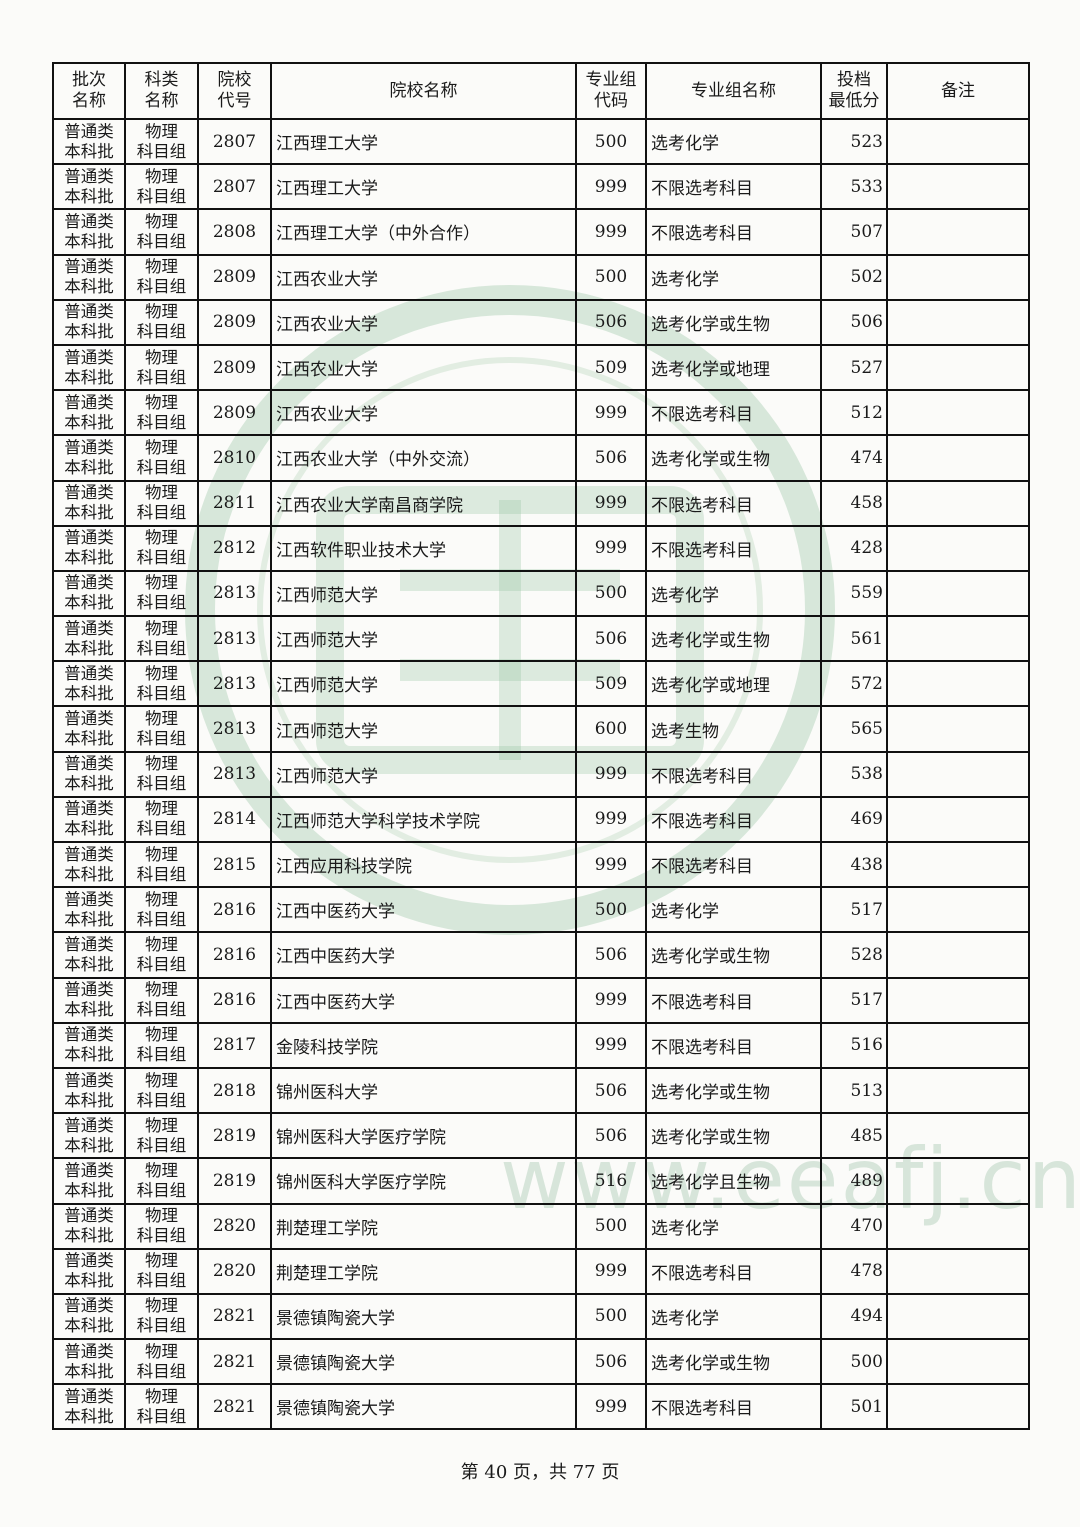 The height and width of the screenshot is (1527, 1080). What do you see at coordinates (733, 91) in the screenshot?
I see `header-group-name: 专业组名称` at bounding box center [733, 91].